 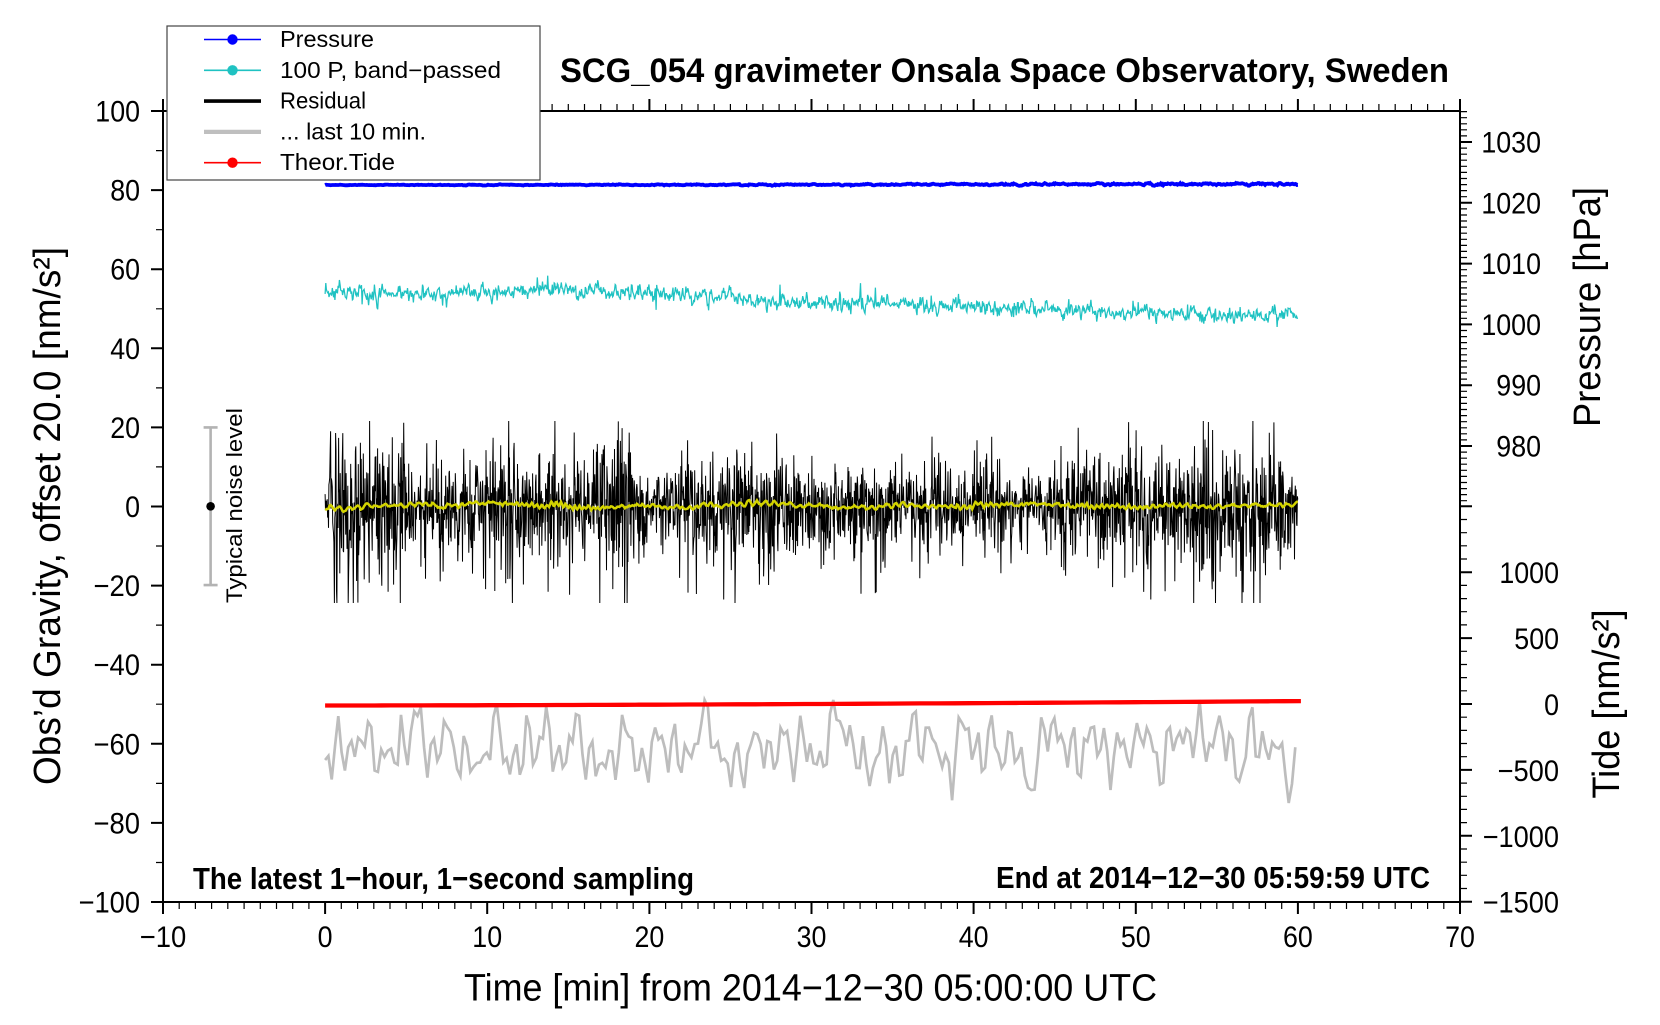 I want to click on svg-text: Pressure [hPa], so click(x=1588, y=307).